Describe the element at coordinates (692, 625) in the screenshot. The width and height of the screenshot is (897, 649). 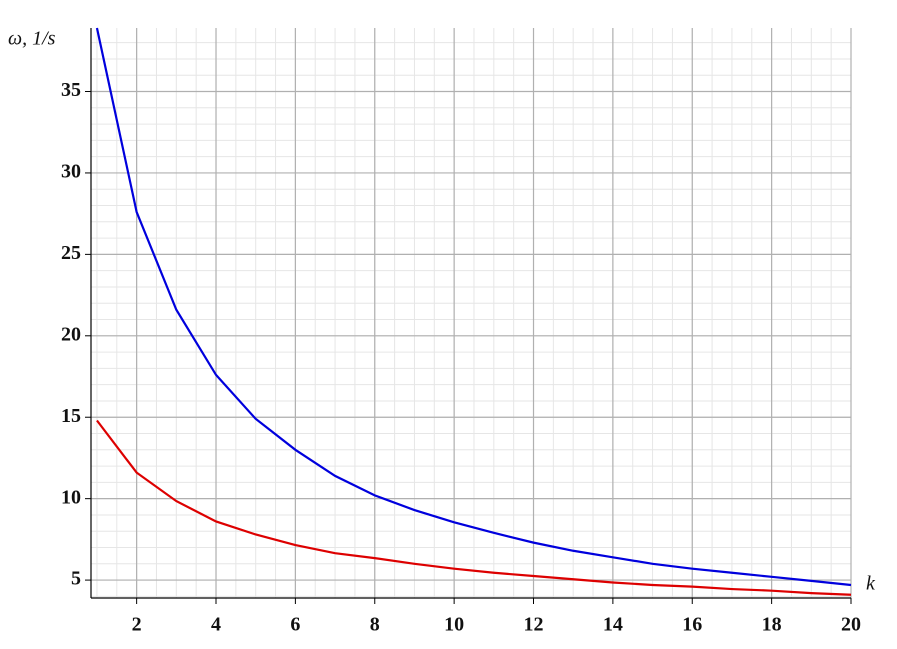
I see `x-tick-label: 16` at that location.